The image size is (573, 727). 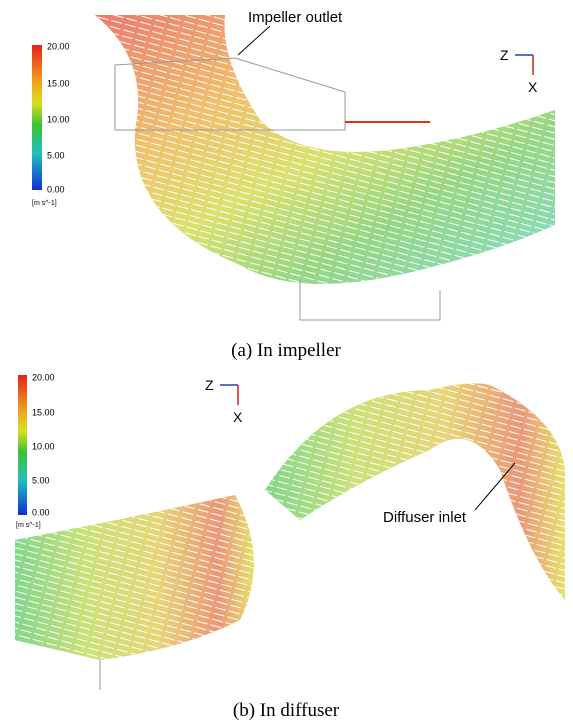 I want to click on annotation: Impeller outlet, so click(x=295, y=17).